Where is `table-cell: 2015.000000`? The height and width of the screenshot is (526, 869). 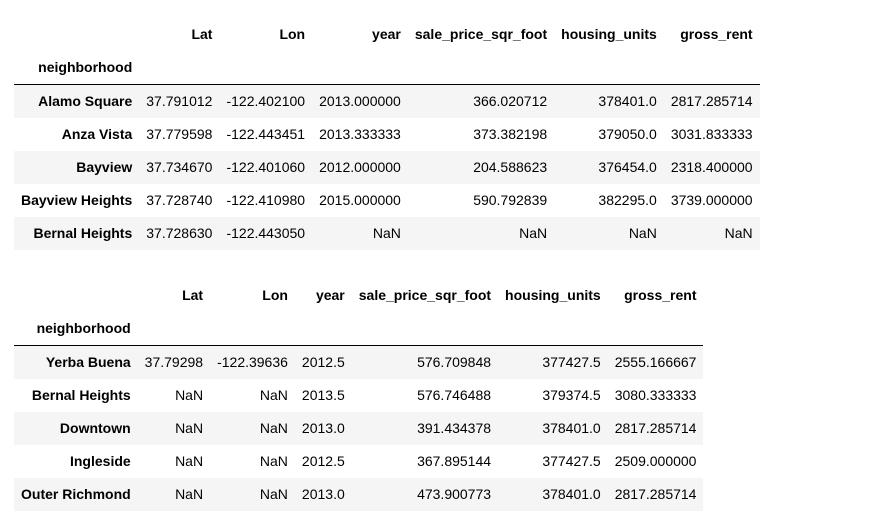 table-cell: 2015.000000 is located at coordinates (360, 200).